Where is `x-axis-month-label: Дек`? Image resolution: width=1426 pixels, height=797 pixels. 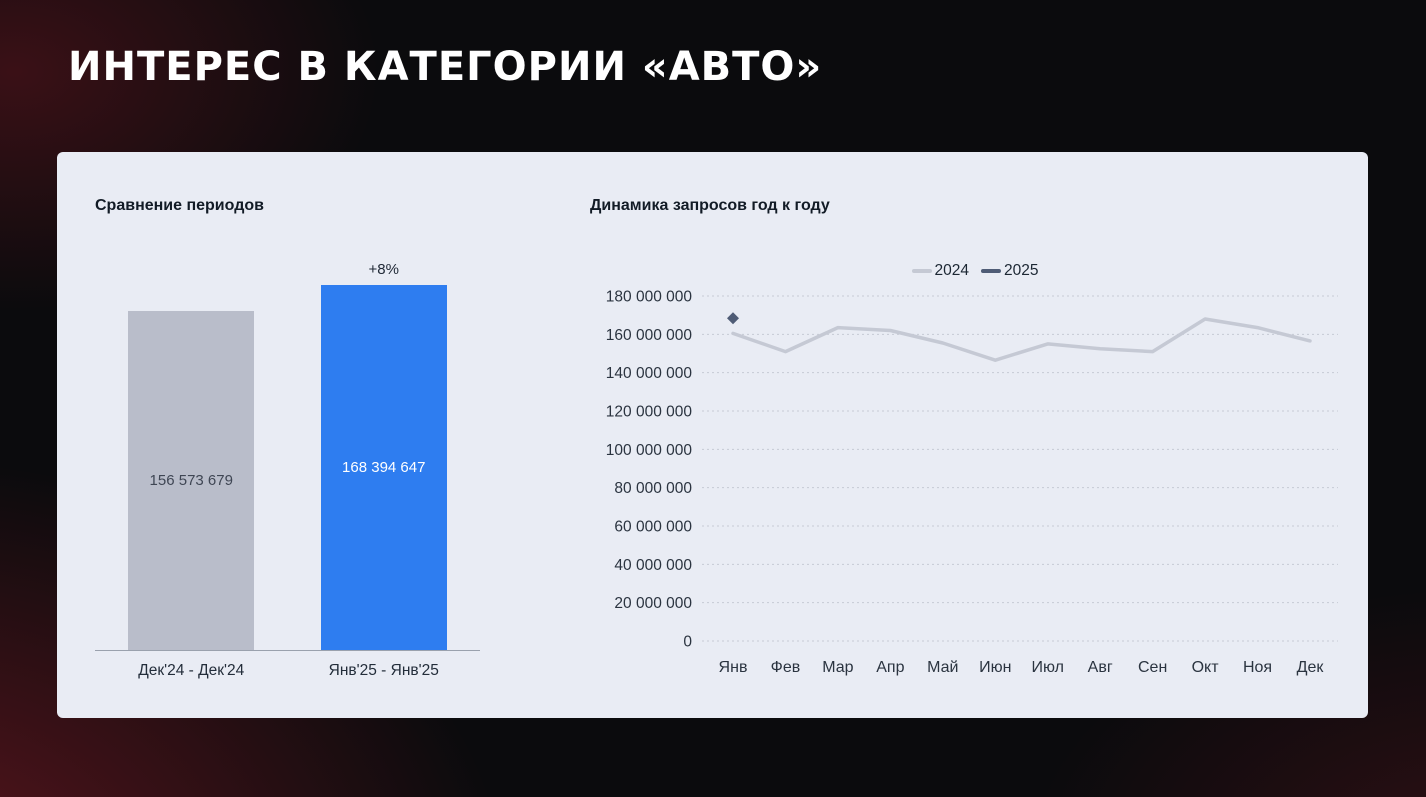 x-axis-month-label: Дек is located at coordinates (1311, 667).